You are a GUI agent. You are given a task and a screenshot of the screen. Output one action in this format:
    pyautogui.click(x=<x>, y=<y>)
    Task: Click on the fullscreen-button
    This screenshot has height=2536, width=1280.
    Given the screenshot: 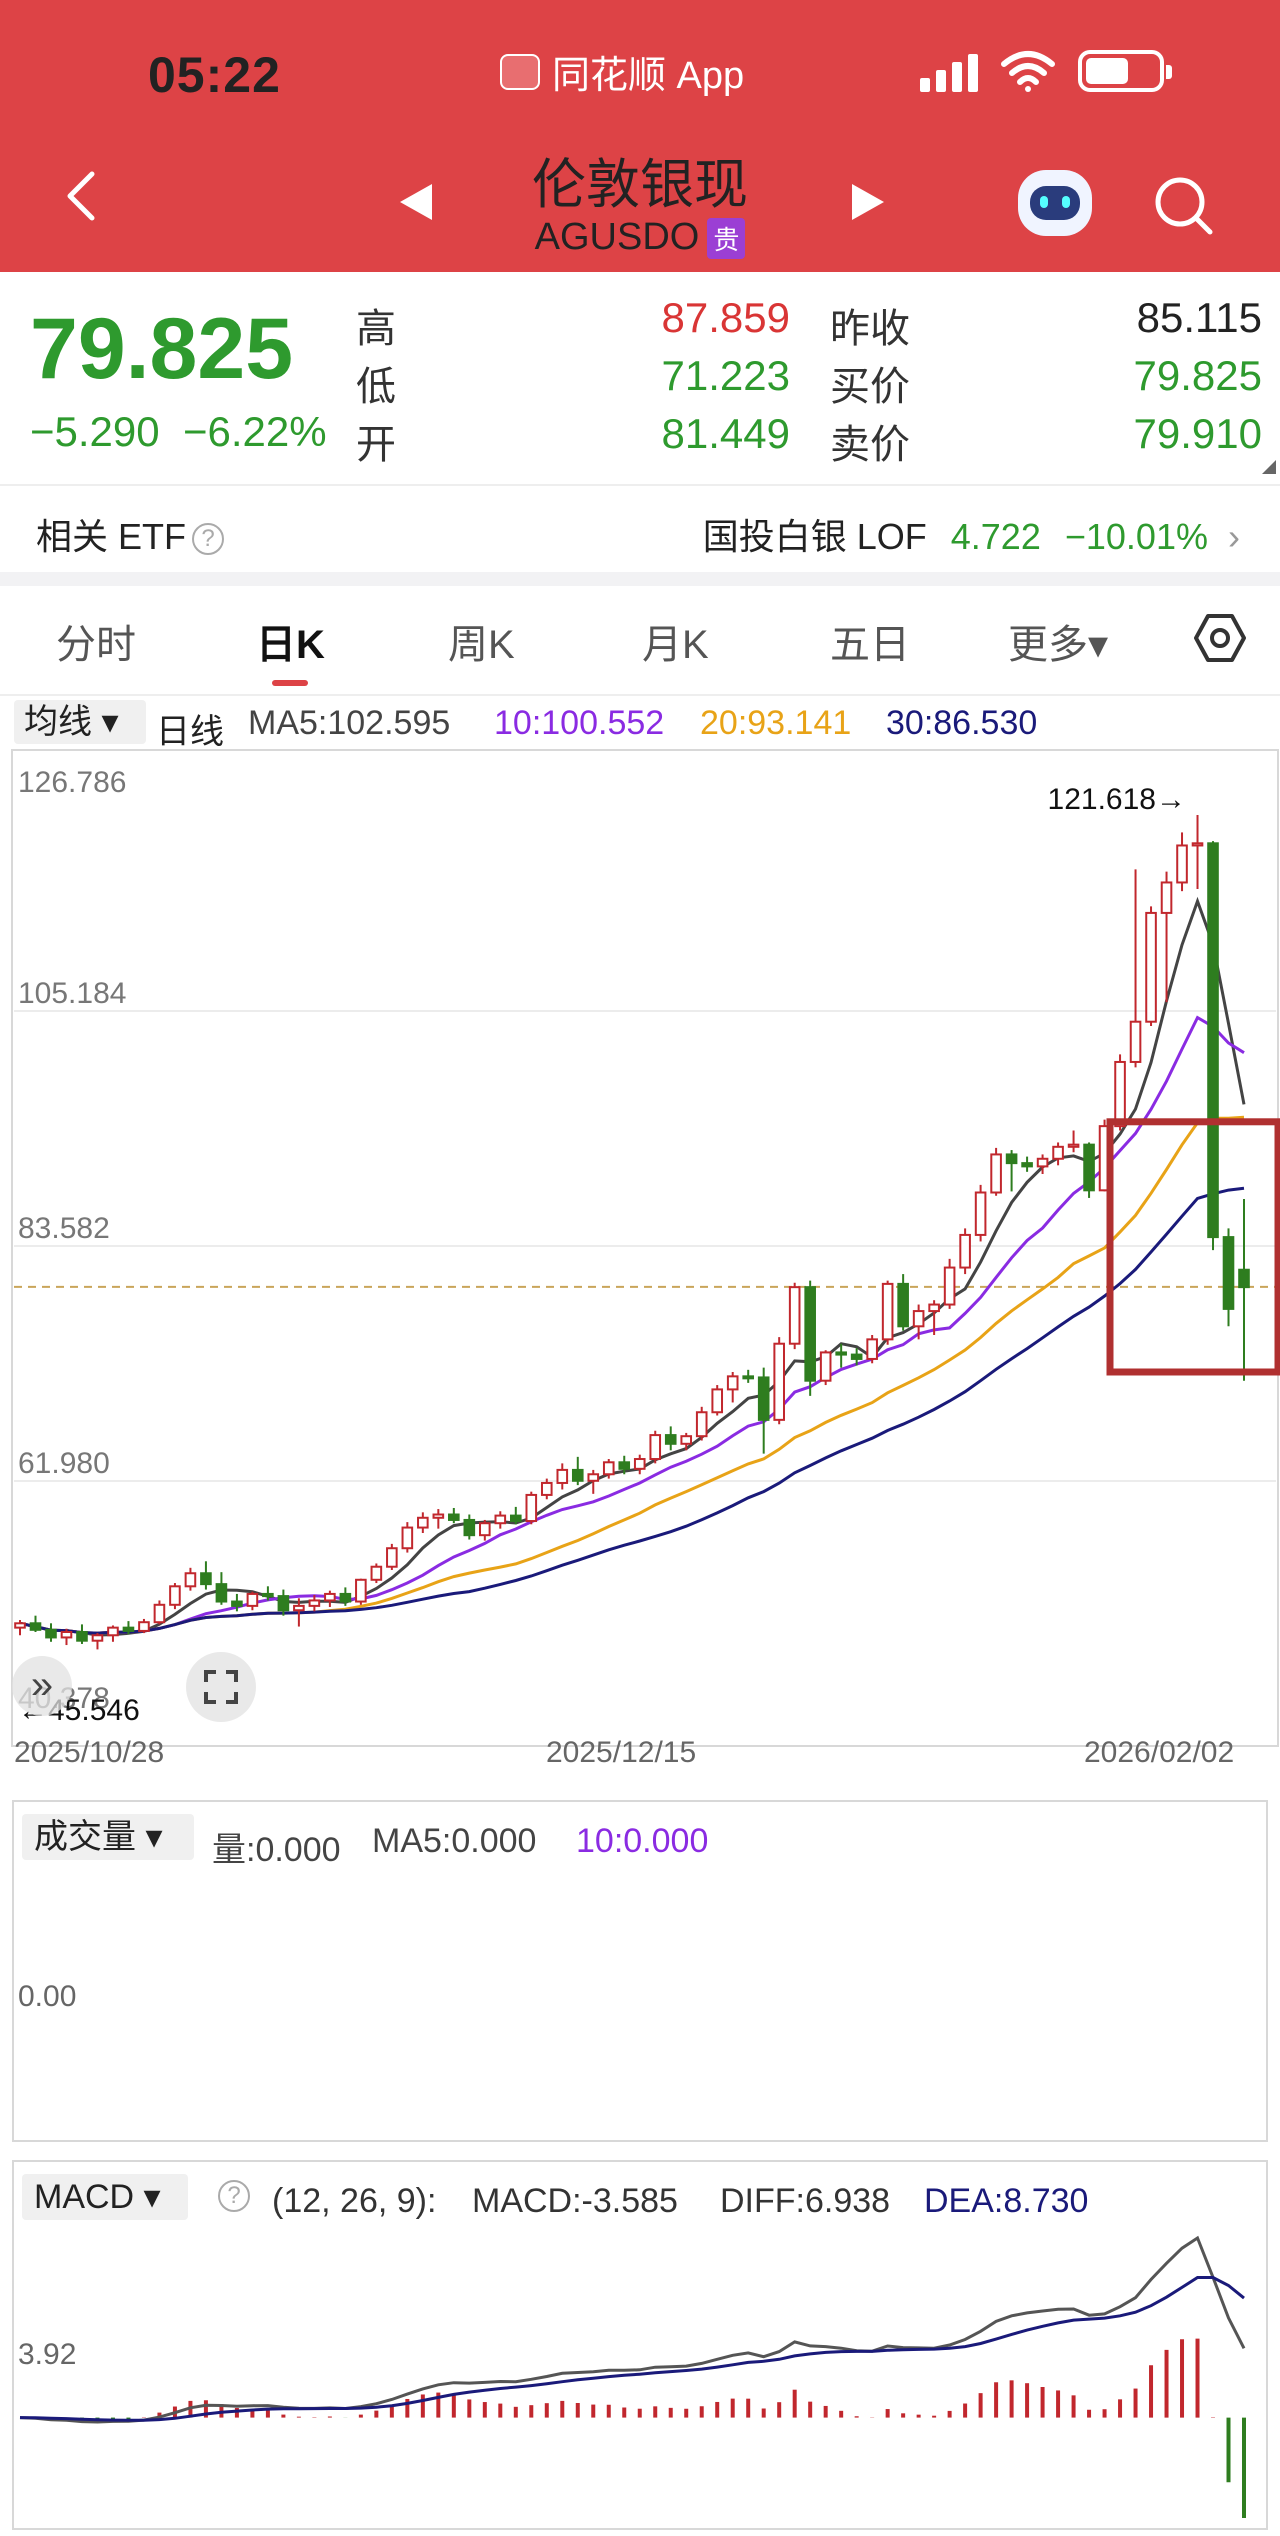 What is the action you would take?
    pyautogui.click(x=221, y=1687)
    